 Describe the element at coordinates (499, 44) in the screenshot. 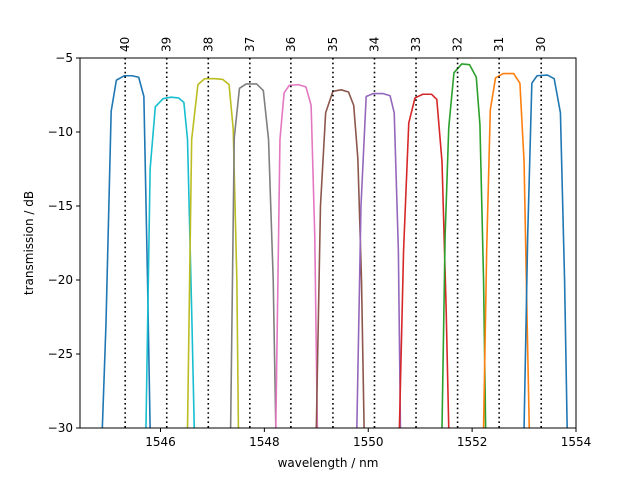

I see `channel-label-31: 31` at that location.